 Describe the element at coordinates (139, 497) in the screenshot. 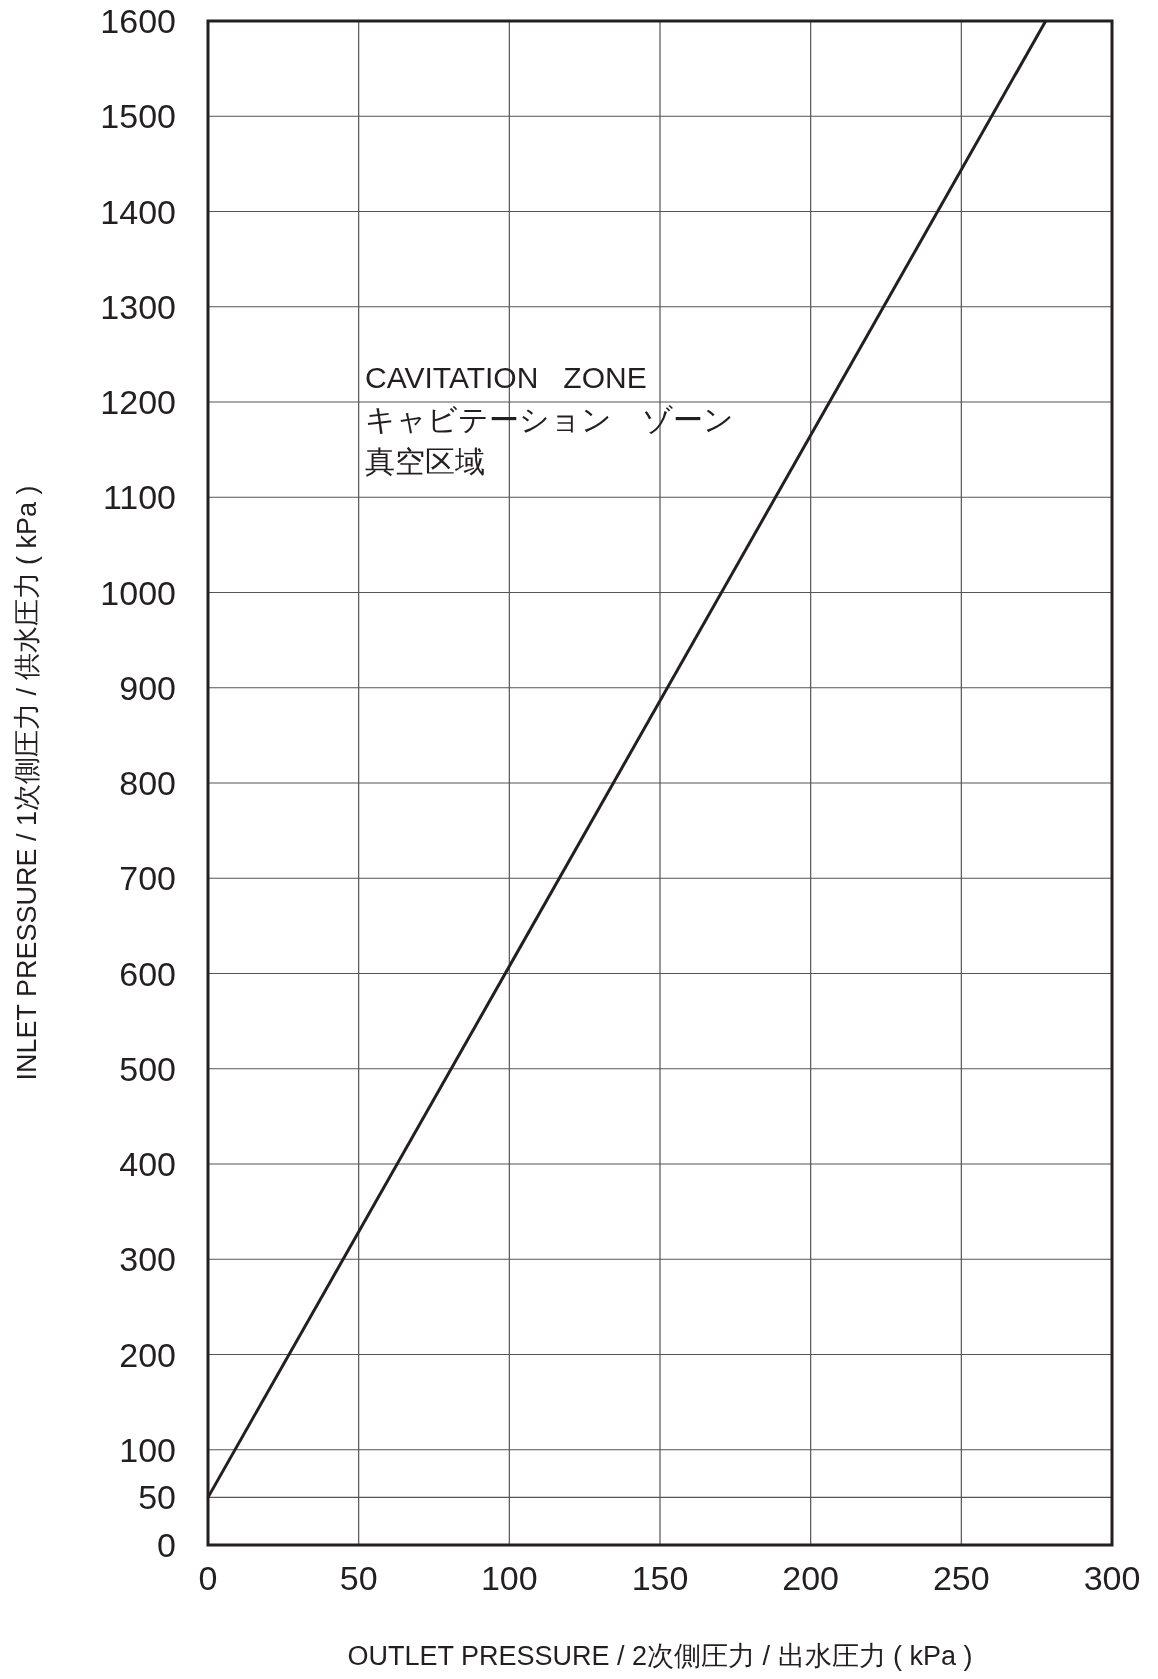

I see `y-tick-label: 1100` at that location.